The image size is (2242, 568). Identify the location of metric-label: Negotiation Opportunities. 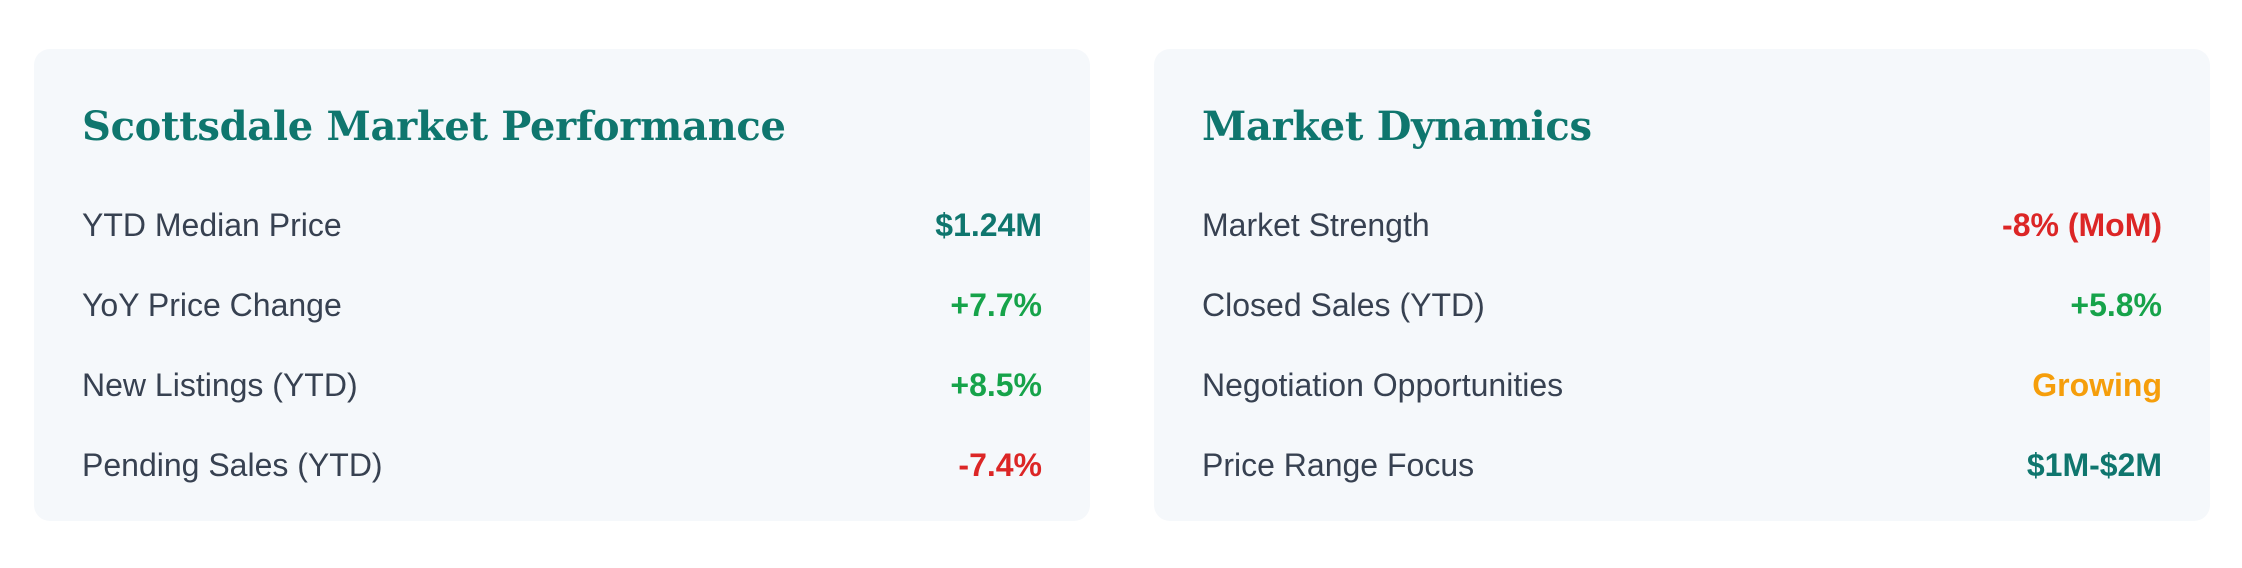
(1383, 384).